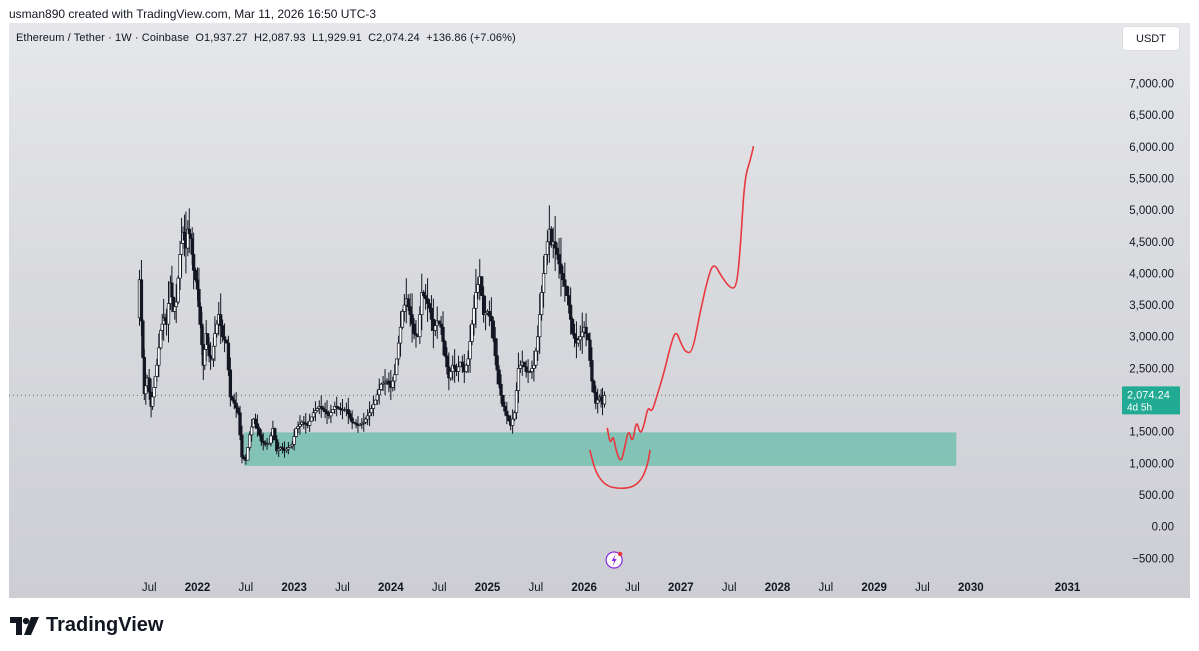  What do you see at coordinates (1151, 464) in the screenshot?
I see `y-tick-label: 1,000.00` at bounding box center [1151, 464].